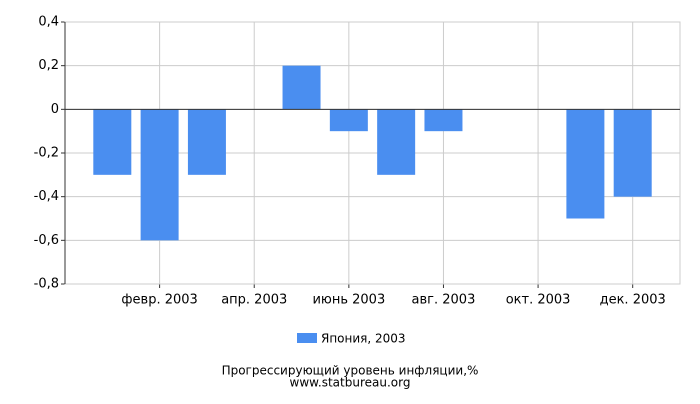 The width and height of the screenshot is (700, 404). What do you see at coordinates (48, 22) in the screenshot?
I see `y-tick-label: 0,4` at bounding box center [48, 22].